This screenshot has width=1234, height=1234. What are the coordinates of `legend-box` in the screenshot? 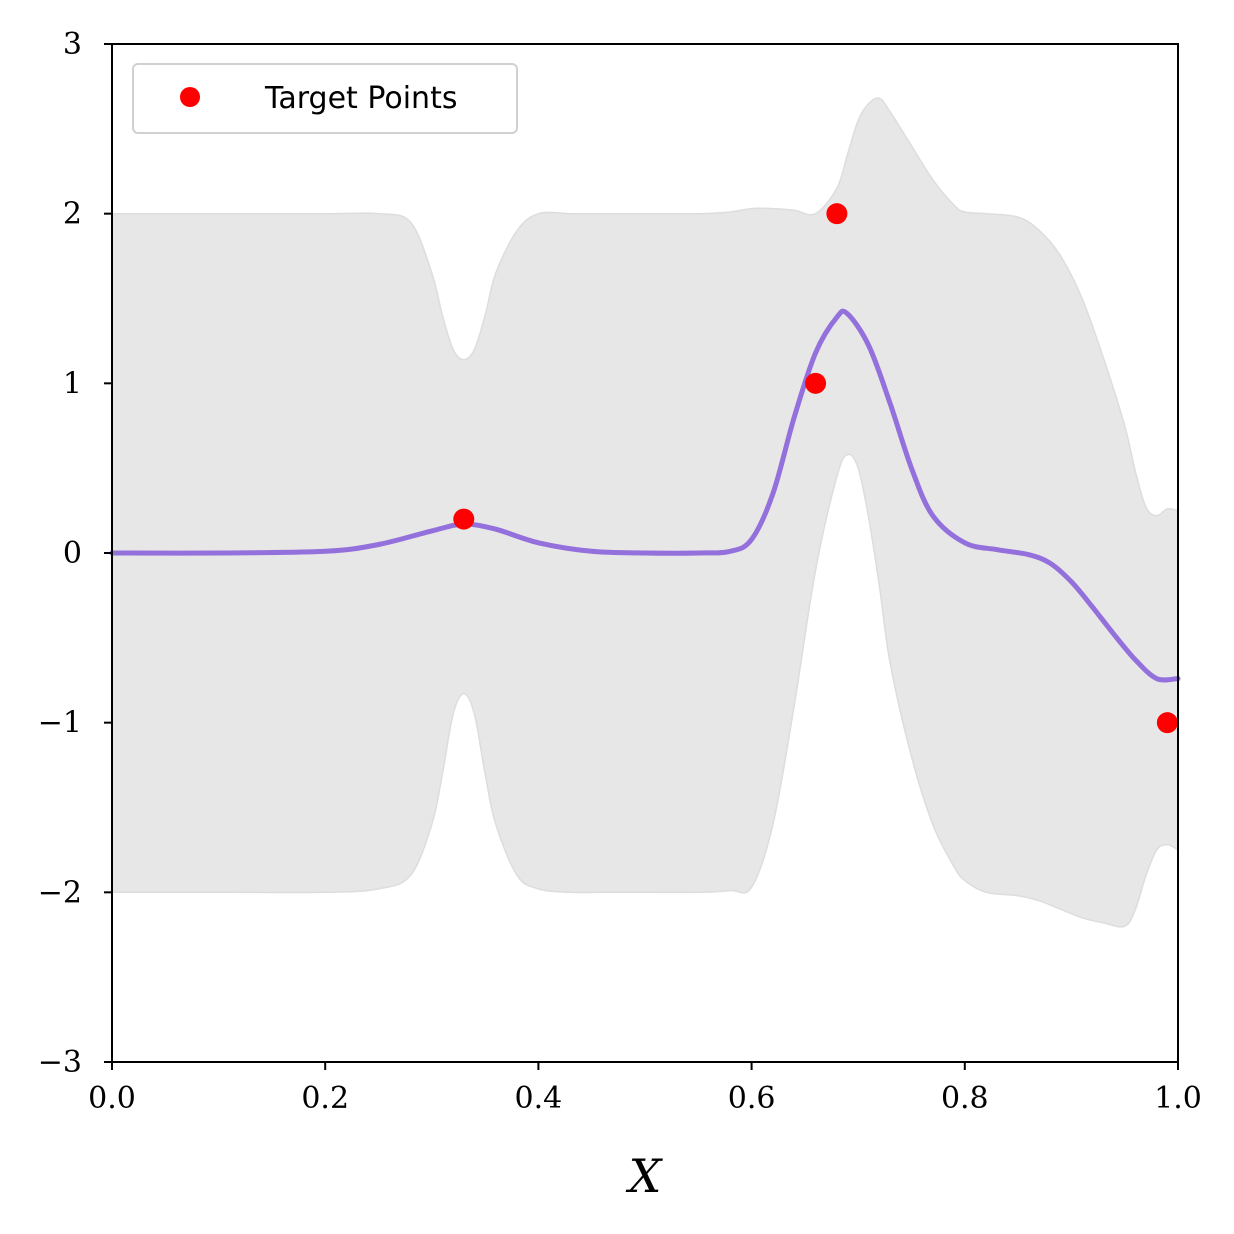 It's located at (325, 98).